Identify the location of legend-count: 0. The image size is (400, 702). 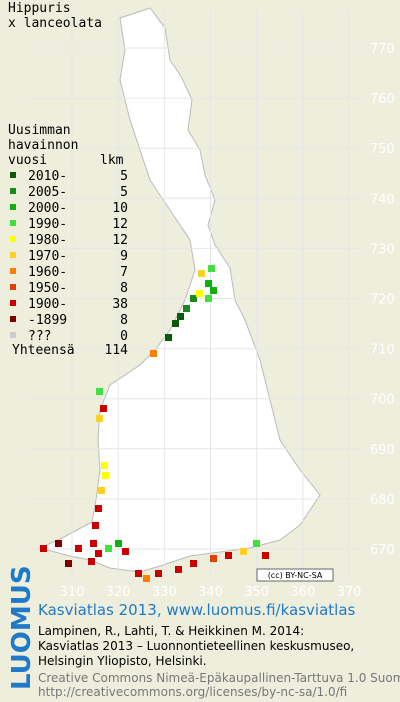
(124, 336).